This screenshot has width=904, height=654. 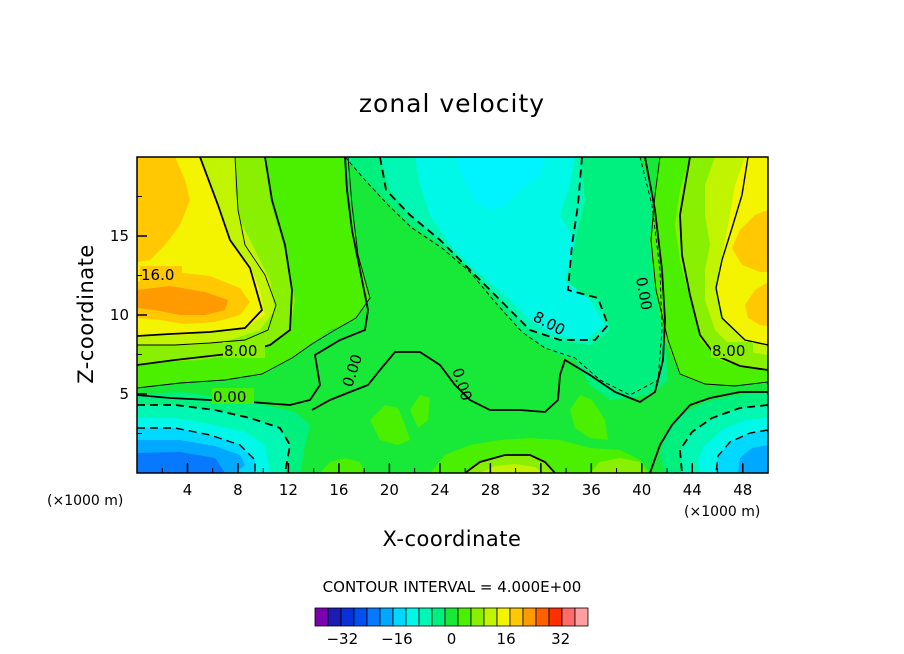 What do you see at coordinates (452, 103) in the screenshot?
I see `chart-title: zonal velocity` at bounding box center [452, 103].